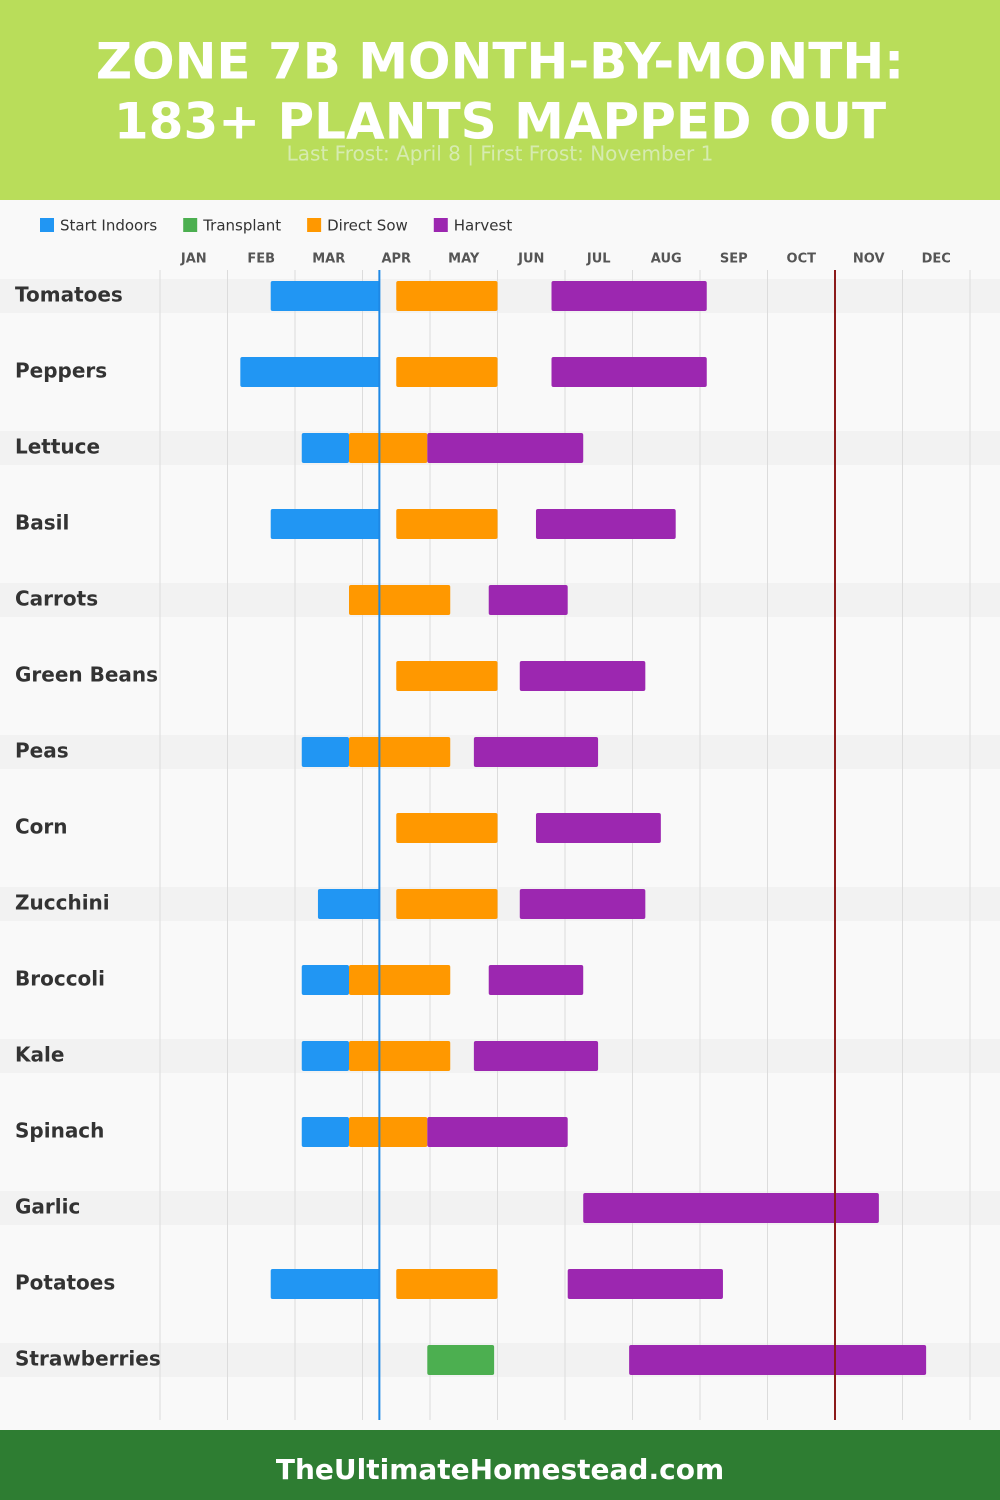 Image resolution: width=1000 pixels, height=1500 pixels. Describe the element at coordinates (500, 62) in the screenshot. I see `title-line: ZONE 7B MONTH-BY-MONTH:` at that location.